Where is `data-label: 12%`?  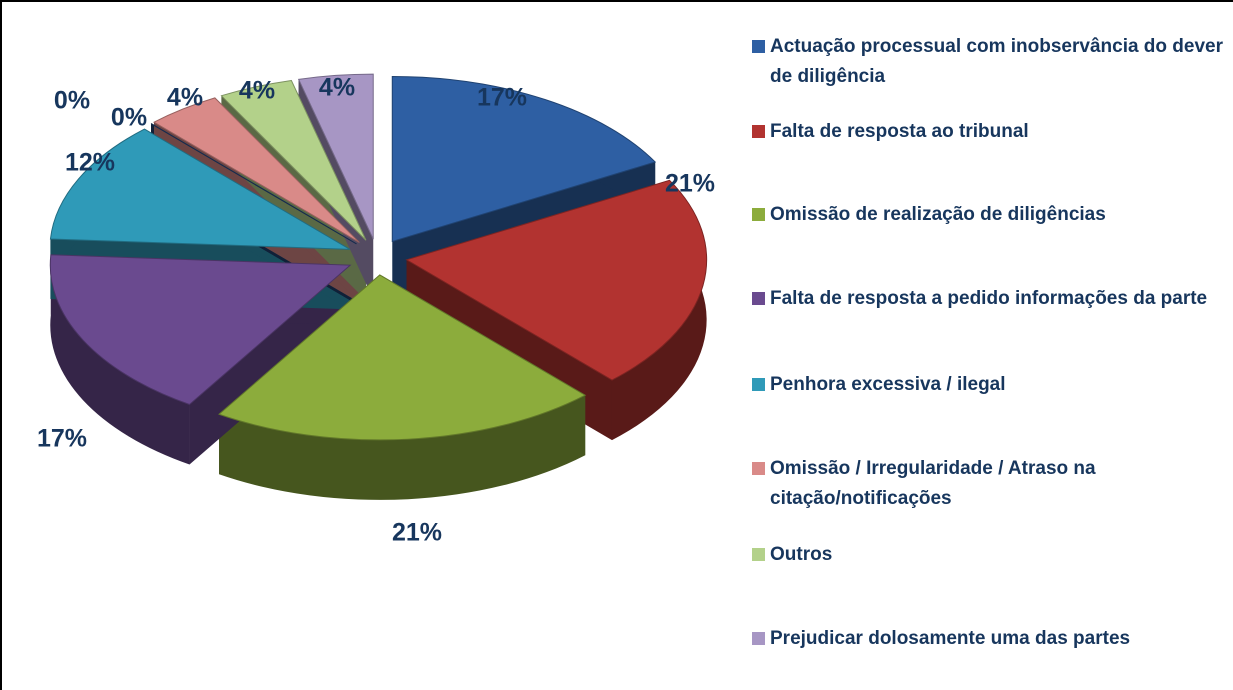 data-label: 12% is located at coordinates (90, 163).